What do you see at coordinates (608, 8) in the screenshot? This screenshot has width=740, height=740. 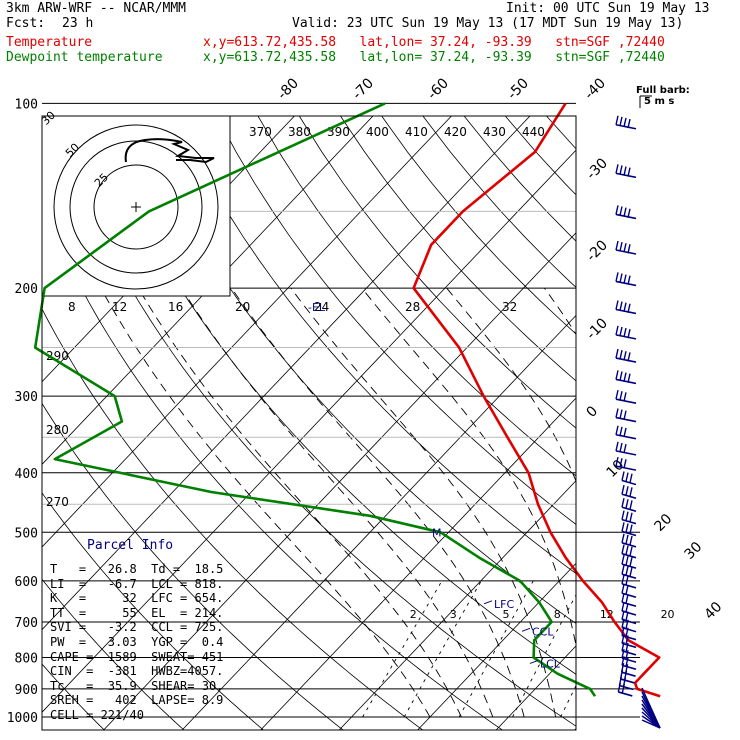 I see `init-time: Init: 00 UTC Sun 19 May 13` at bounding box center [608, 8].